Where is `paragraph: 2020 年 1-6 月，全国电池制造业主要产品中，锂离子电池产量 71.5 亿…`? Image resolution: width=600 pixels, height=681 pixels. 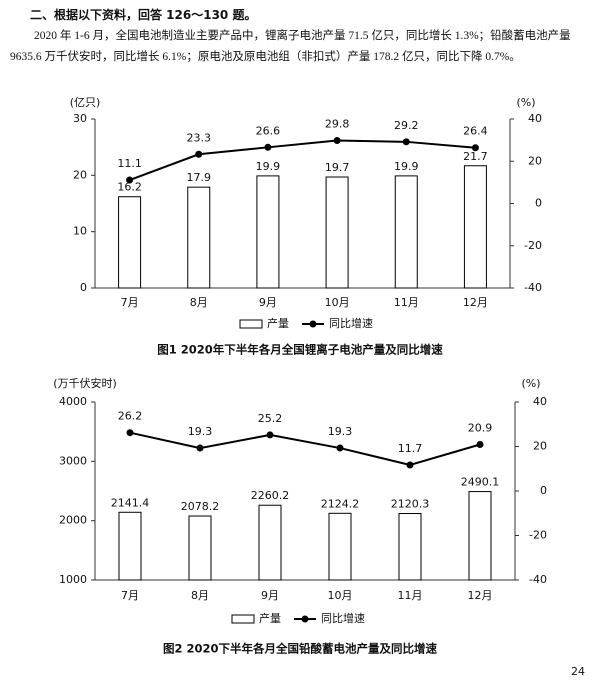
paragraph: 2020 年 1-6 月，全国电池制造业主要产品中，锂离子电池产量 71.5 亿… is located at coordinates (290, 46).